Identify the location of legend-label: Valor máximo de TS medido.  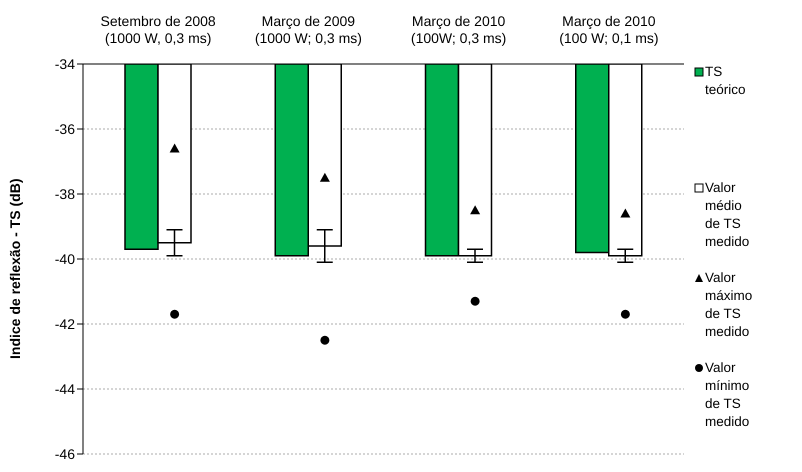
(729, 305).